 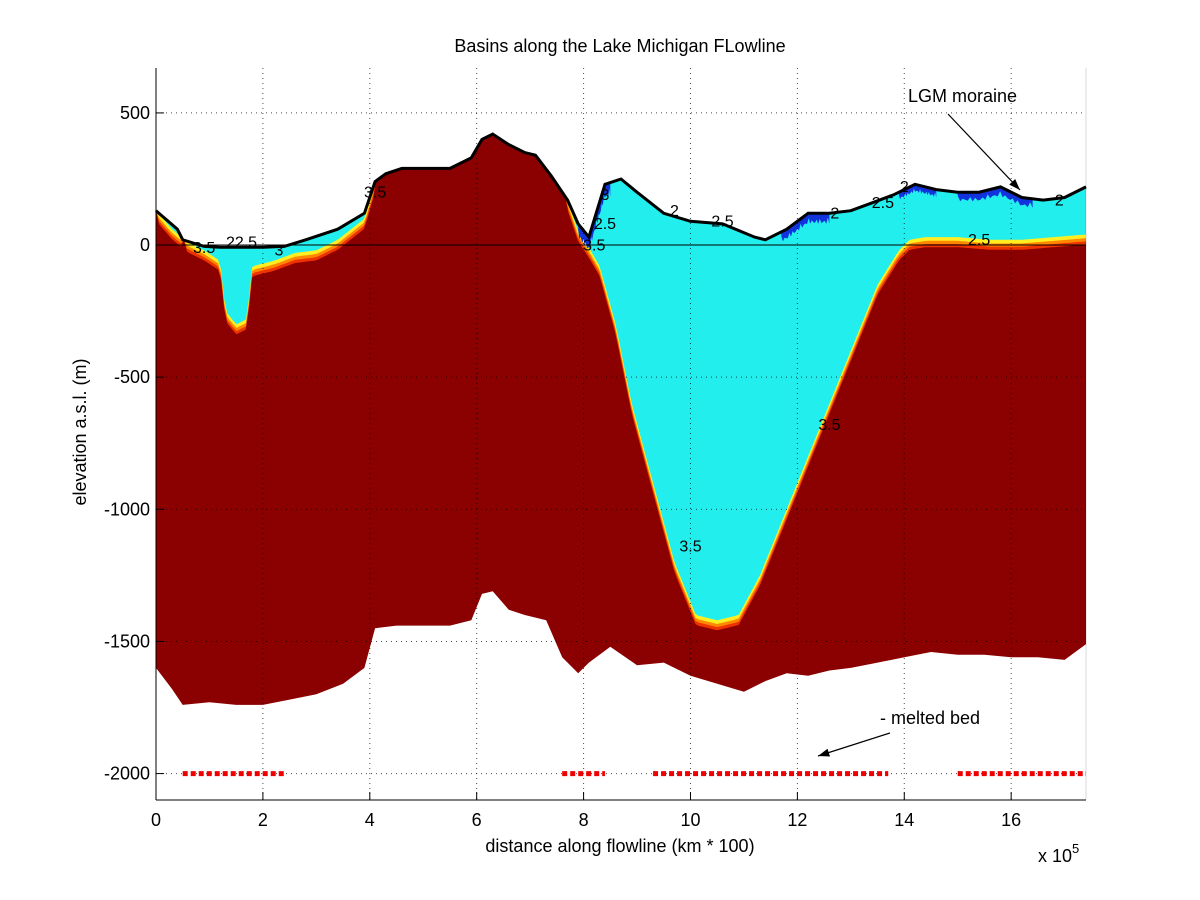 What do you see at coordinates (690, 547) in the screenshot?
I see `contour-label-15: 3.5` at bounding box center [690, 547].